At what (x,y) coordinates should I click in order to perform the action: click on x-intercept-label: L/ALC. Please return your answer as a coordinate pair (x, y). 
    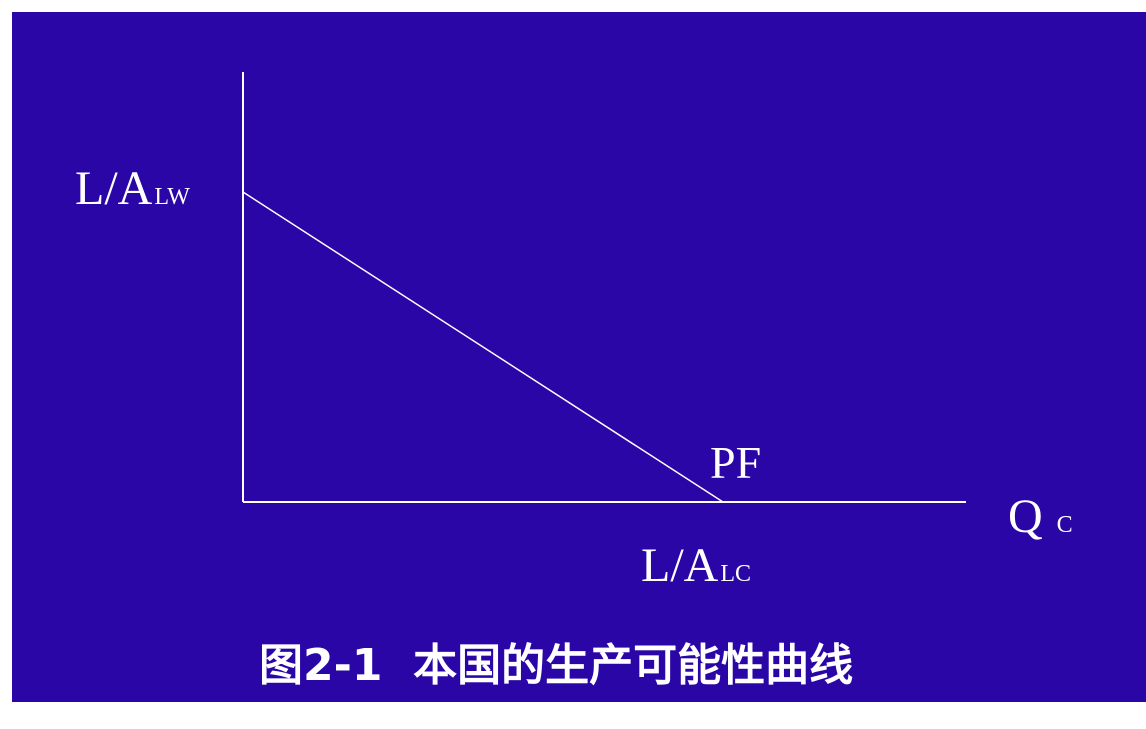
    Looking at the image, I should click on (696, 565).